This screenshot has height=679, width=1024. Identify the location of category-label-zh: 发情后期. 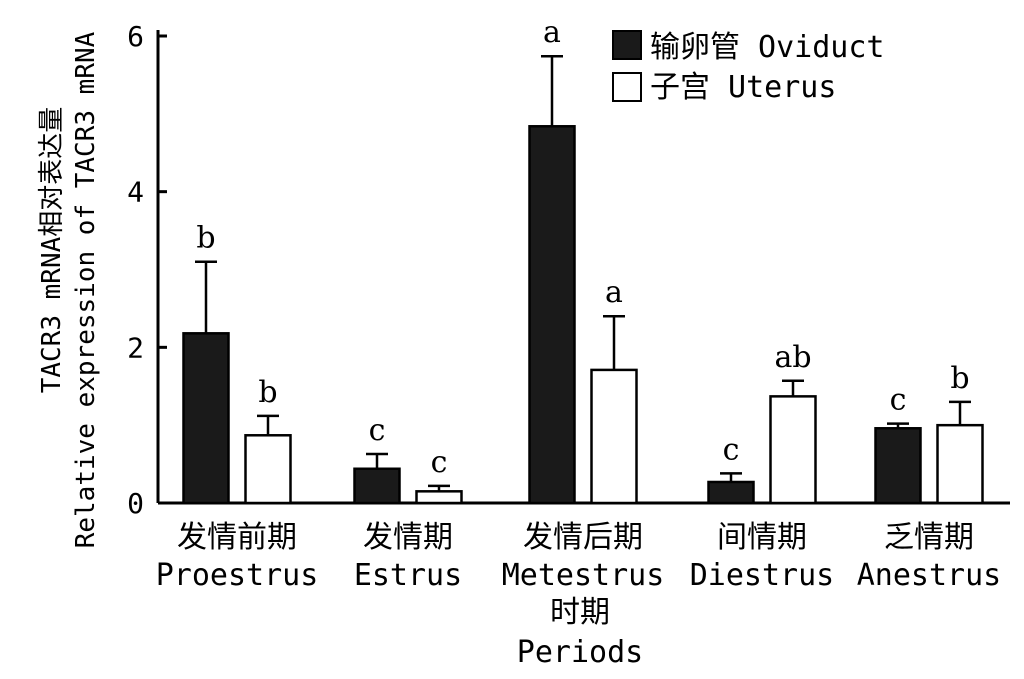
(583, 537).